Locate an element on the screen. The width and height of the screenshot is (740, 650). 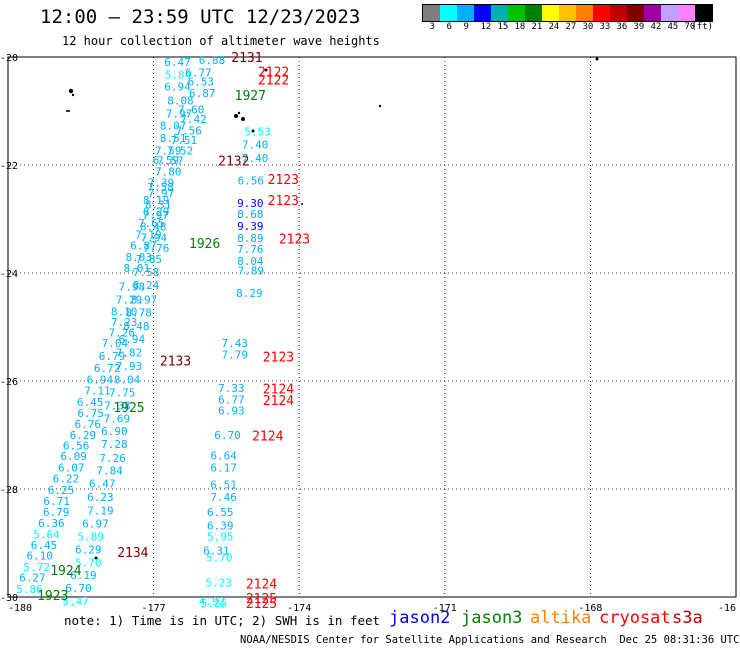
wave-height-label: 7.28 is located at coordinates (114, 444).